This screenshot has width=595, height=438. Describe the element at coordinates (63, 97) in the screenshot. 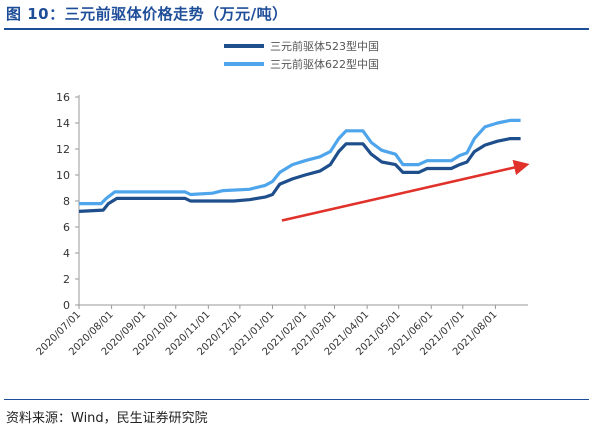

I see `y-tick-label: 16` at that location.